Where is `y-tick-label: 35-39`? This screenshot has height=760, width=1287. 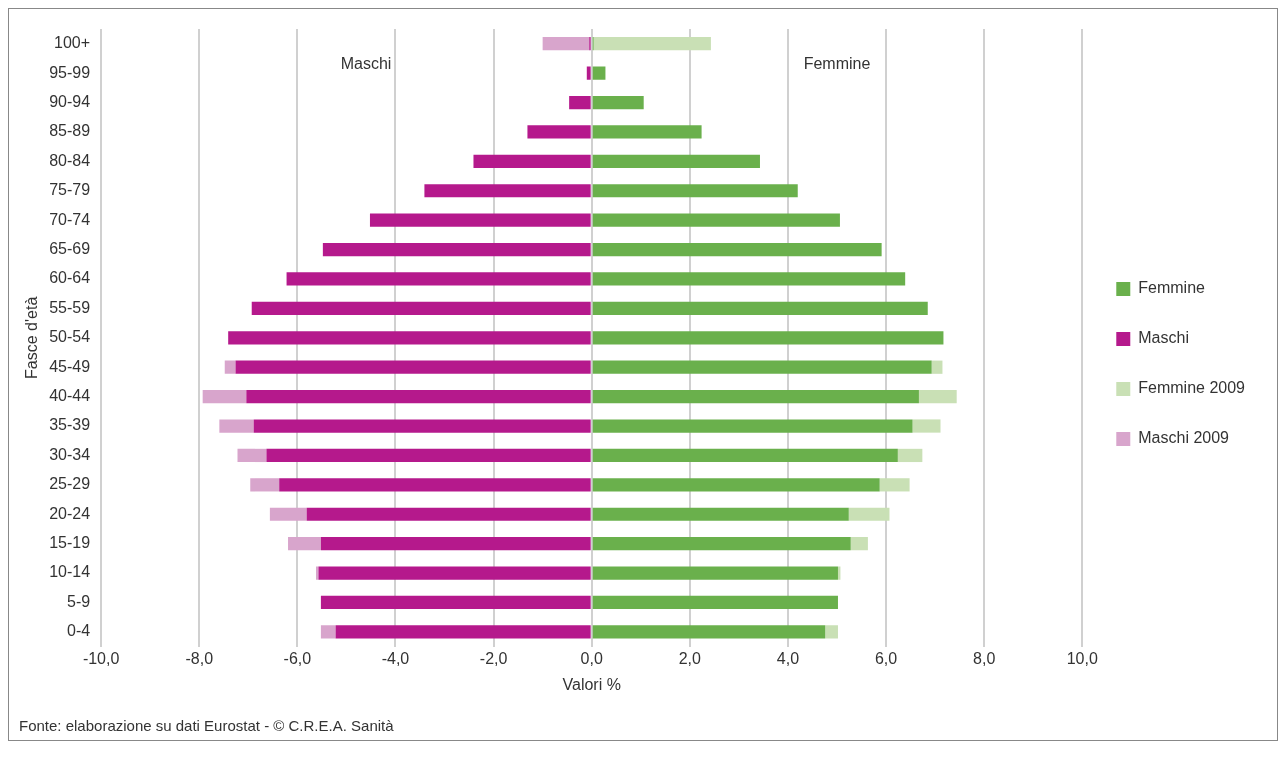 y-tick-label: 35-39 is located at coordinates (70, 425).